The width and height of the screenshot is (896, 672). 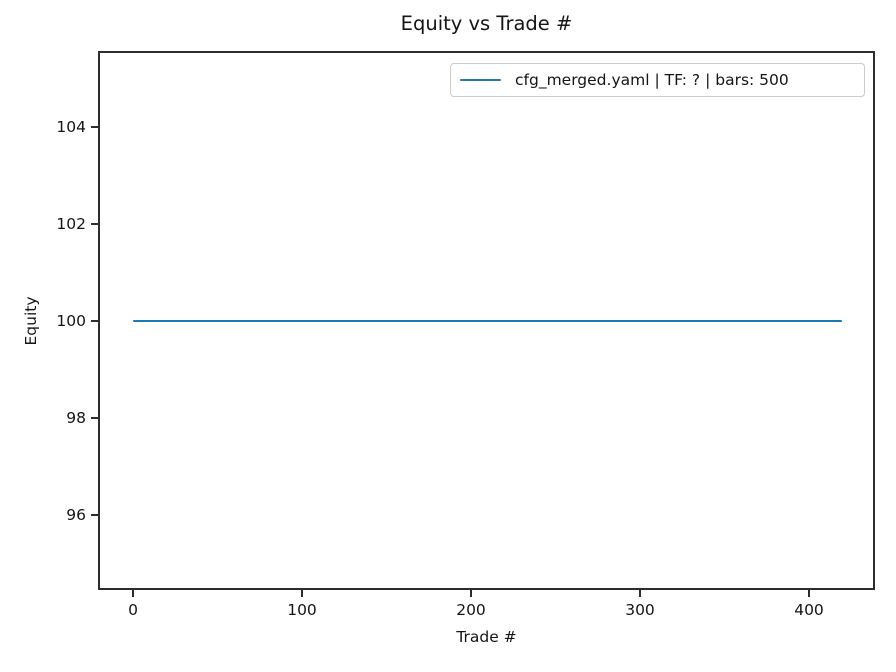 What do you see at coordinates (76, 418) in the screenshot?
I see `y-tick-label: 98` at bounding box center [76, 418].